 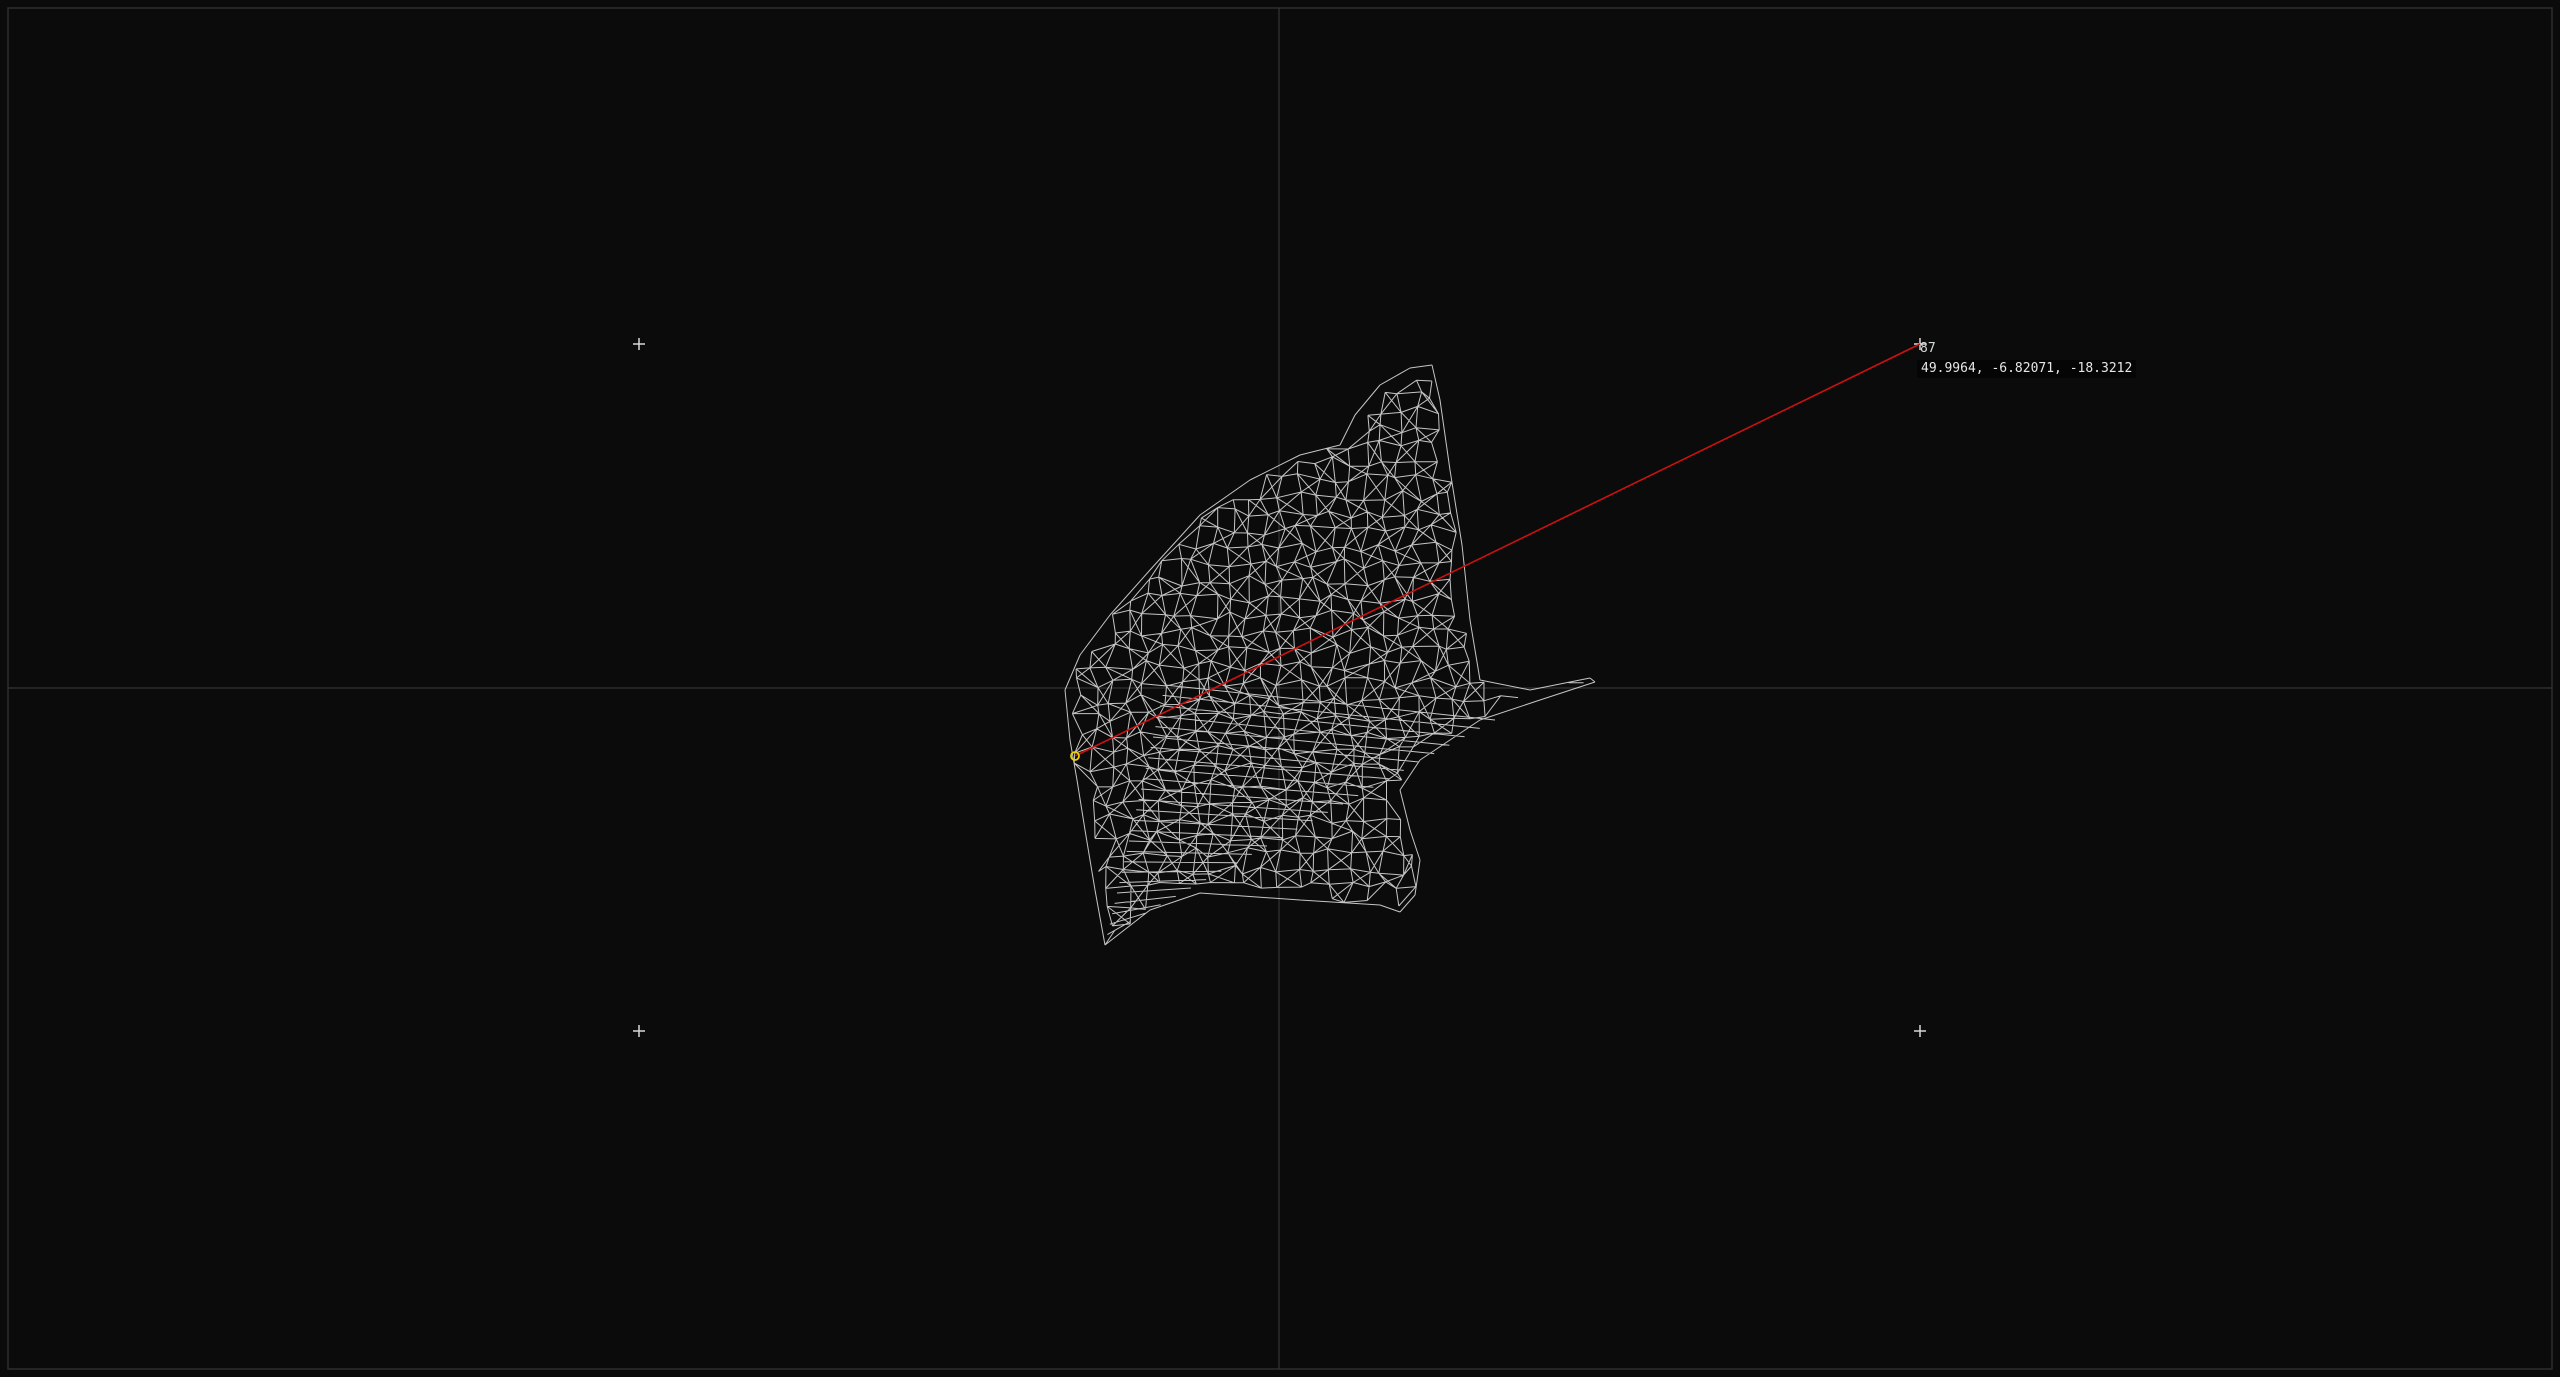 What do you see at coordinates (2027, 369) in the screenshot?
I see `coordinate-readout: 49.9964, -6.82071, -18.3212` at bounding box center [2027, 369].